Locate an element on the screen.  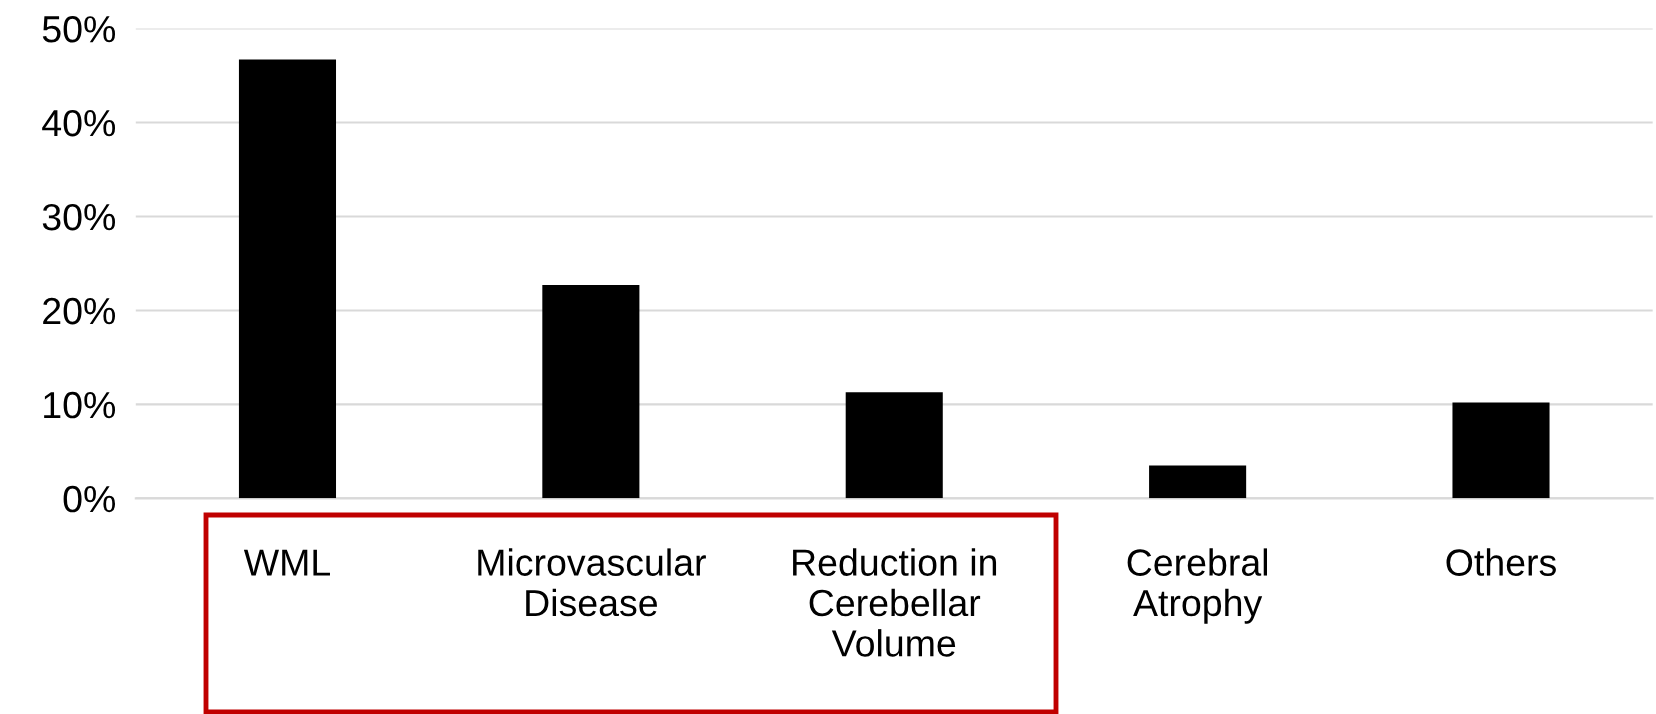
y-tick-label: 50% is located at coordinates (79, 29).